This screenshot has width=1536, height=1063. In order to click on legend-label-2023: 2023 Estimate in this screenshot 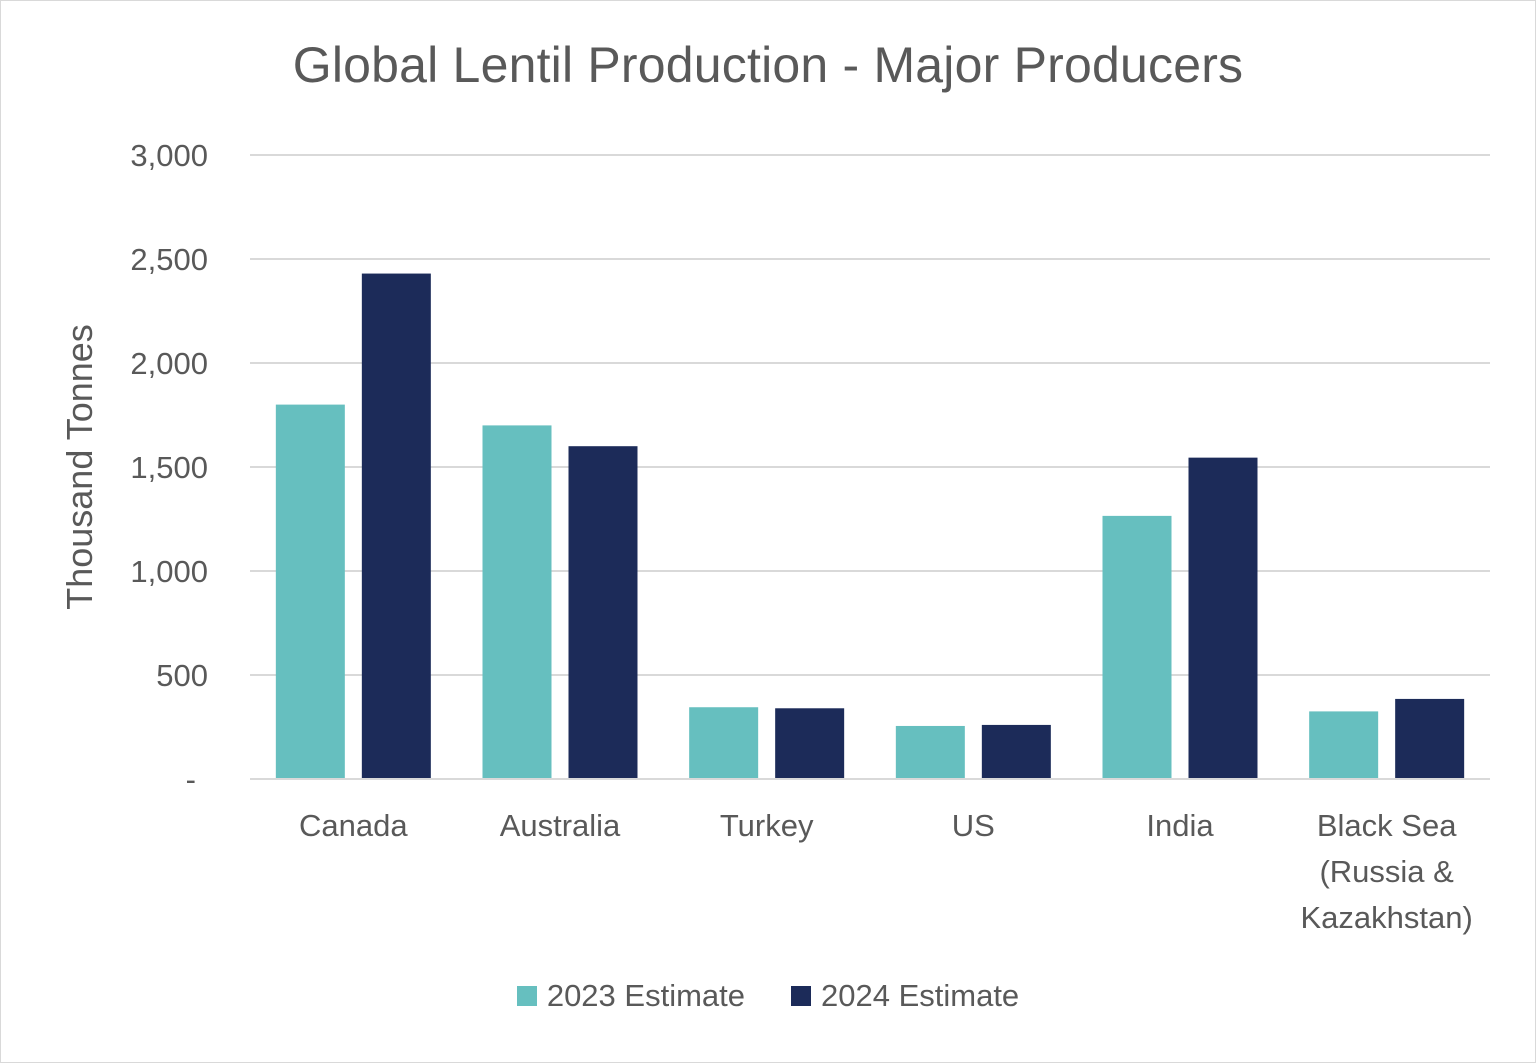, I will do `click(645, 995)`.